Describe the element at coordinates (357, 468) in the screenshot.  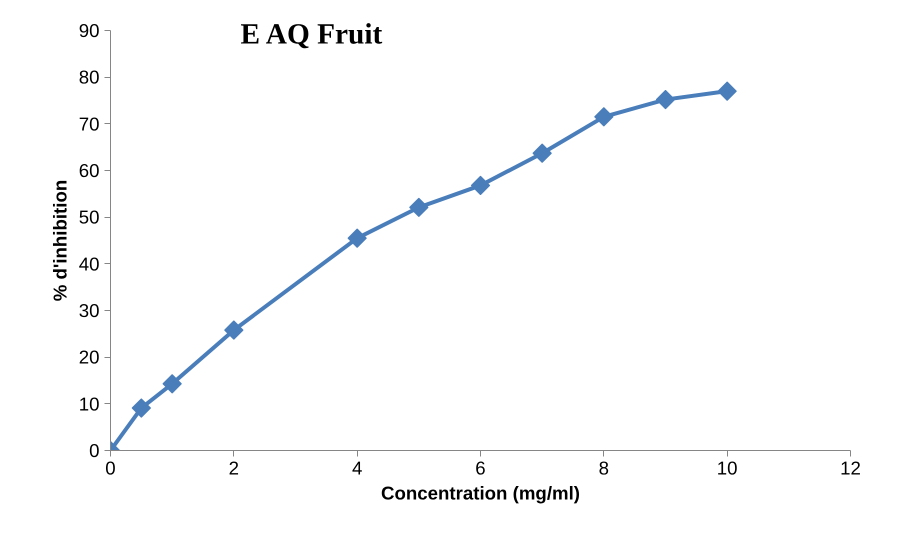
I see `x-tick-label: 4` at that location.